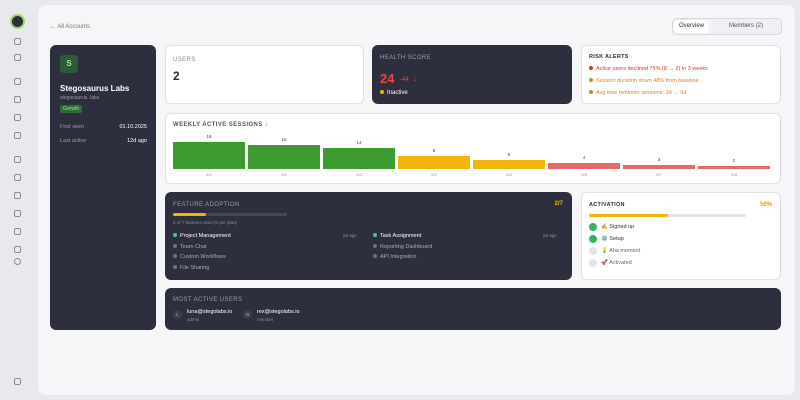 Image resolution: width=800 pixels, height=400 pixels. Describe the element at coordinates (659, 174) in the screenshot. I see `bar-label: W7` at that location.